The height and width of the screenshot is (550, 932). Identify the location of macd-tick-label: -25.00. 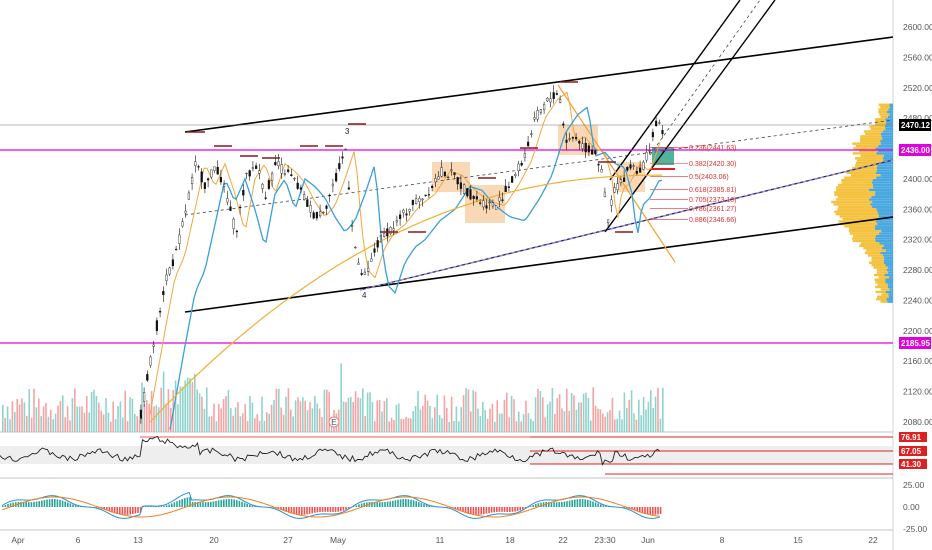
(915, 529).